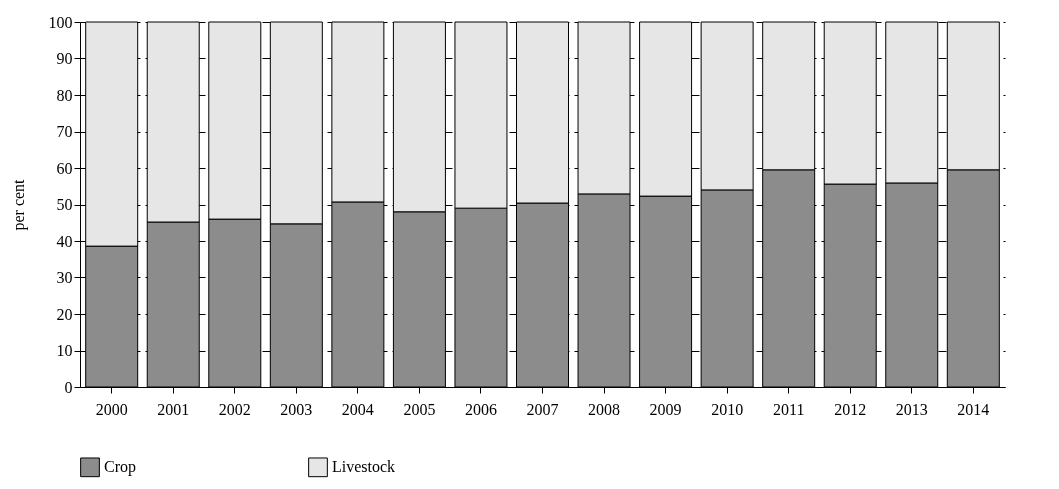 The height and width of the screenshot is (489, 1059). What do you see at coordinates (64, 95) in the screenshot?
I see `y-tick-label: 80` at bounding box center [64, 95].